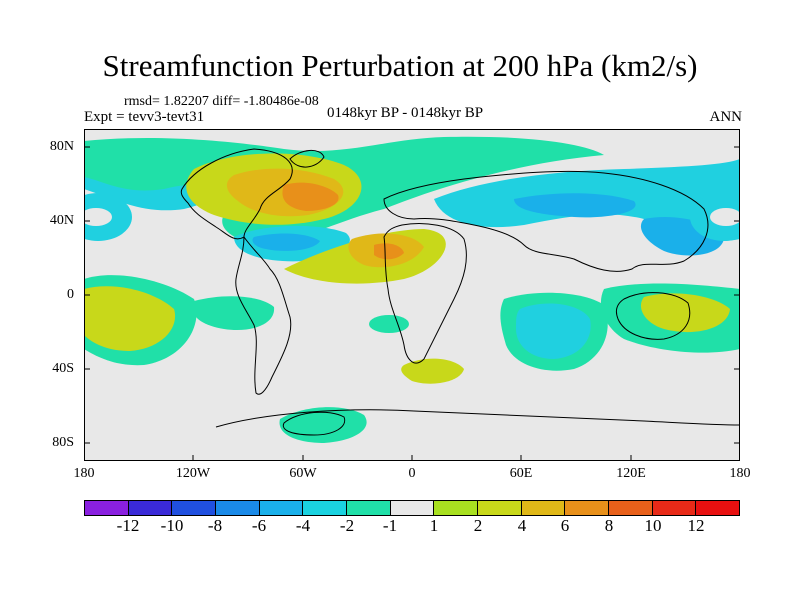 Image resolution: width=800 pixels, height=600 pixels. What do you see at coordinates (478, 525) in the screenshot?
I see `colorbar-label: 2` at bounding box center [478, 525].